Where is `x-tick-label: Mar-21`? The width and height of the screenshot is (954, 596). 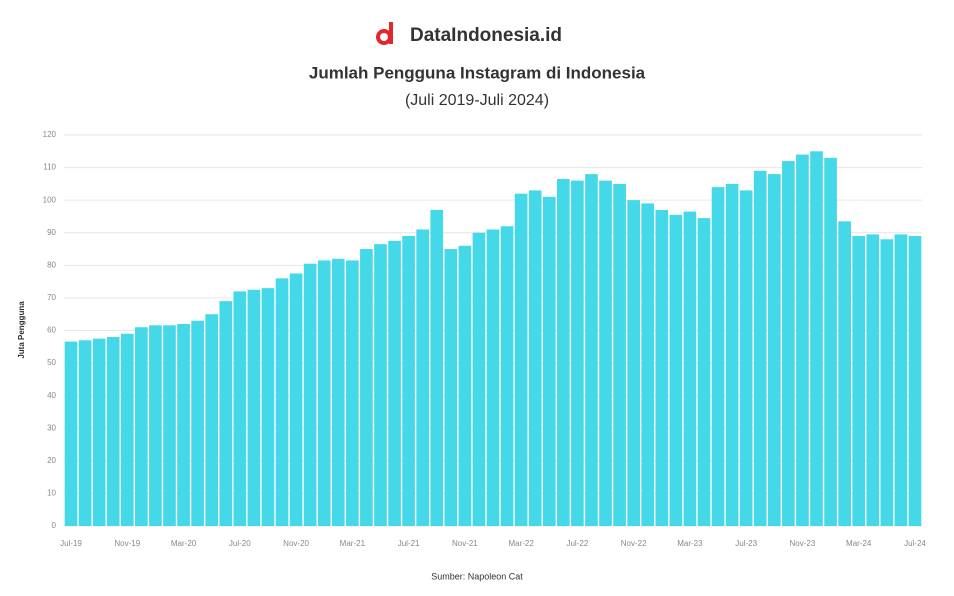 x-tick-label: Mar-21 is located at coordinates (353, 543).